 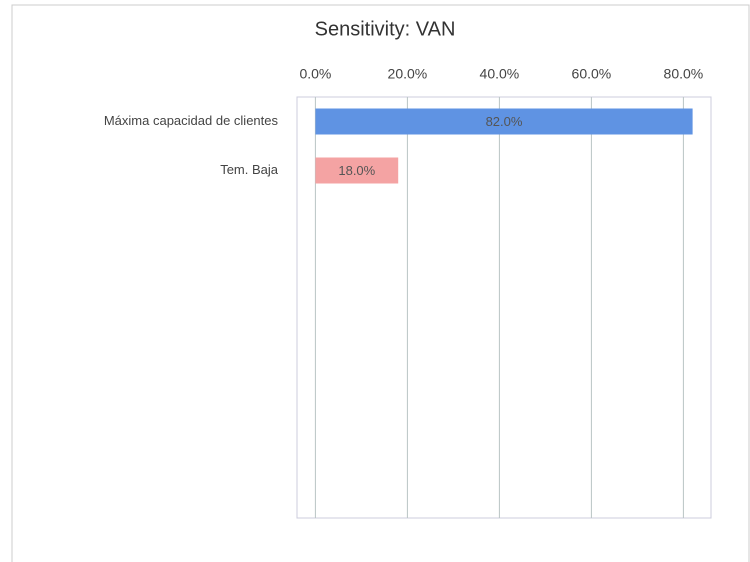 What do you see at coordinates (315, 74) in the screenshot?
I see `x-tick-label: 0.0%` at bounding box center [315, 74].